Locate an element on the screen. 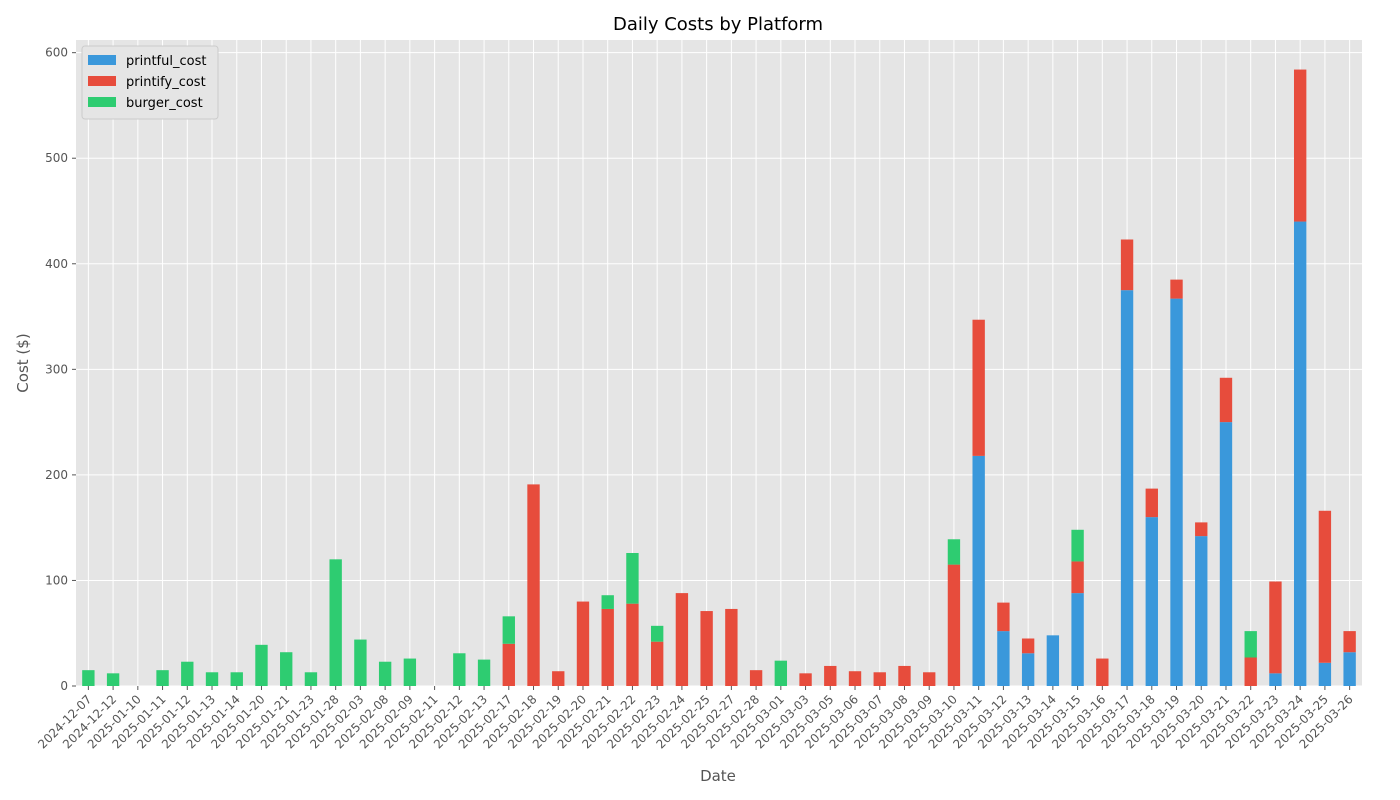  y-axis-label: Cost ($) is located at coordinates (23, 362).